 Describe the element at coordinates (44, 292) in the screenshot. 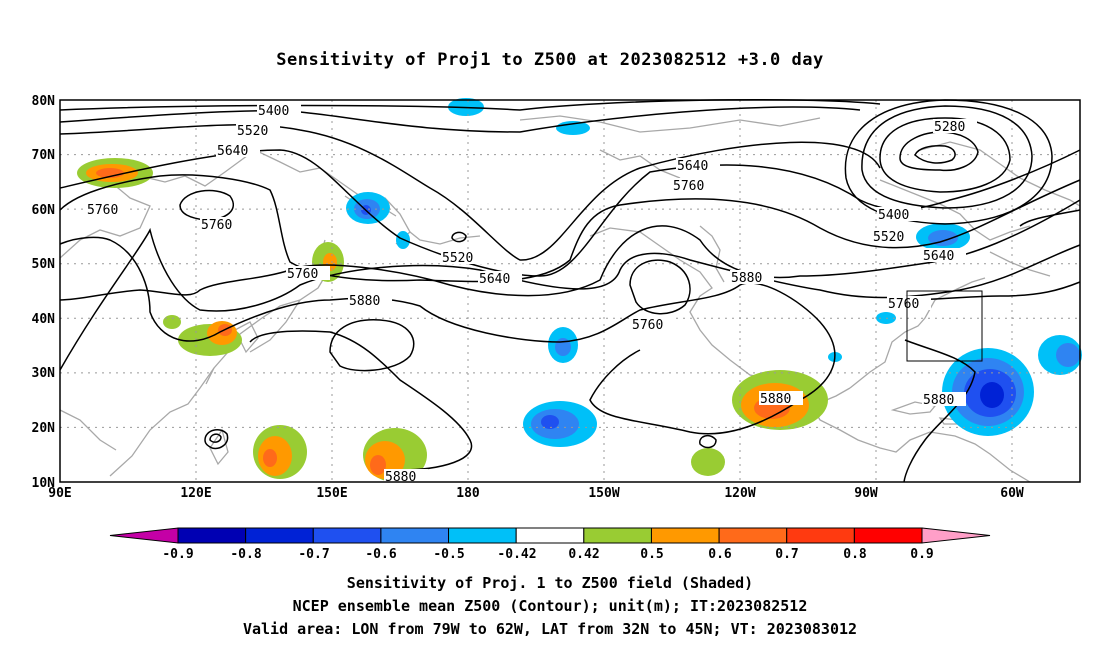

I see `latitude-axis: 80N 70N 60N 50N 40N 30N 20N 10N` at that location.